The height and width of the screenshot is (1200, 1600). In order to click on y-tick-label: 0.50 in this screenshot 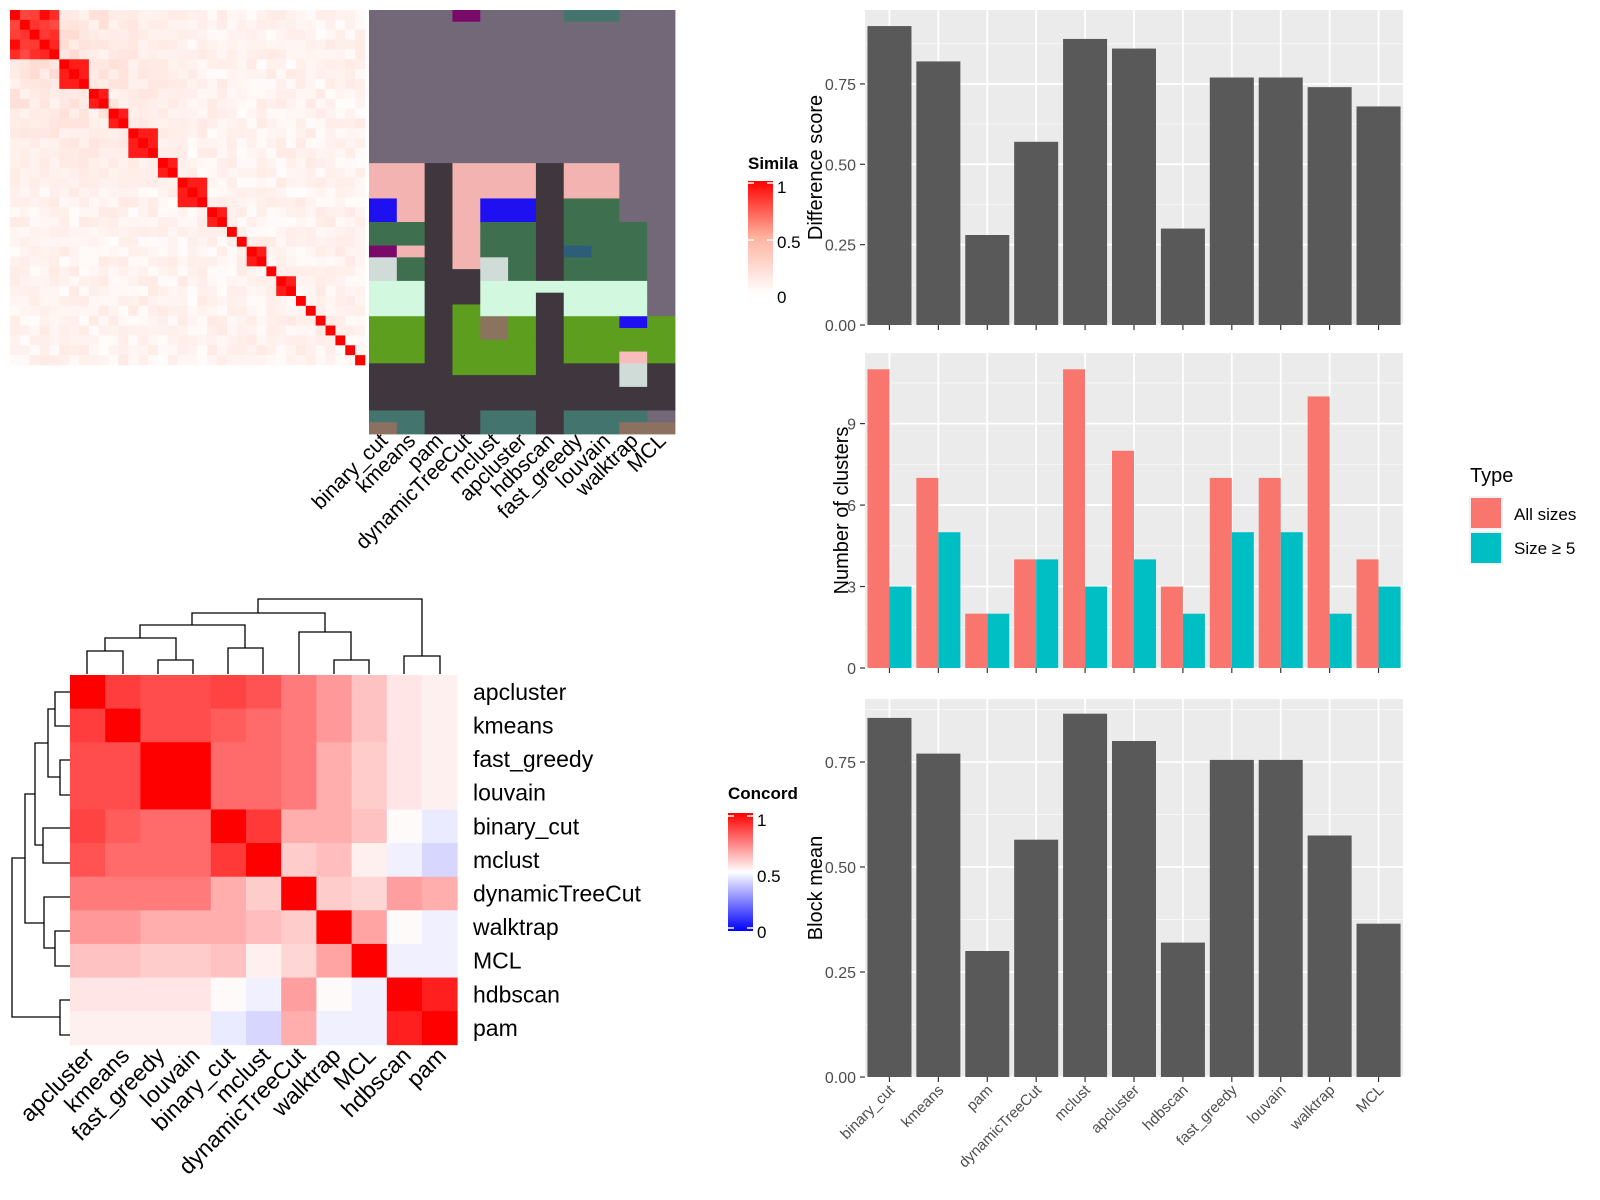, I will do `click(840, 165)`.